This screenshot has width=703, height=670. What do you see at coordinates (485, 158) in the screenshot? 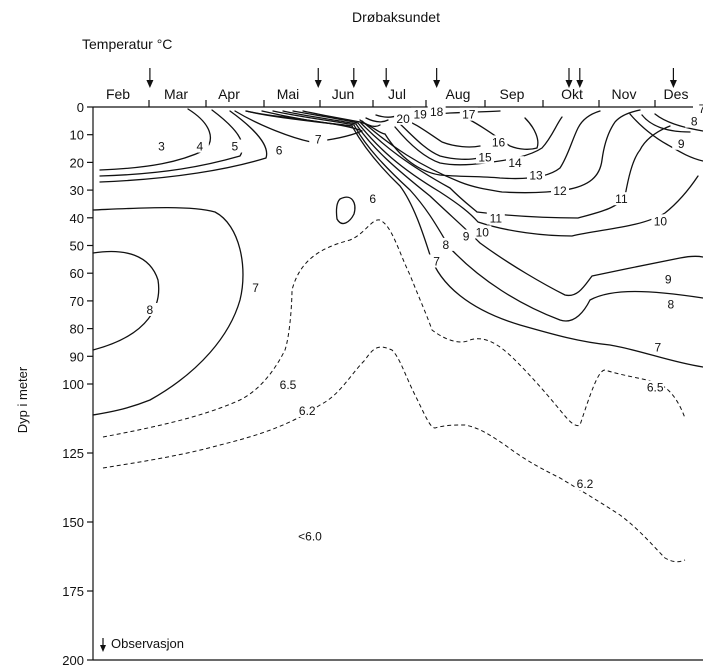
I see `contour-label: 15` at bounding box center [485, 158].